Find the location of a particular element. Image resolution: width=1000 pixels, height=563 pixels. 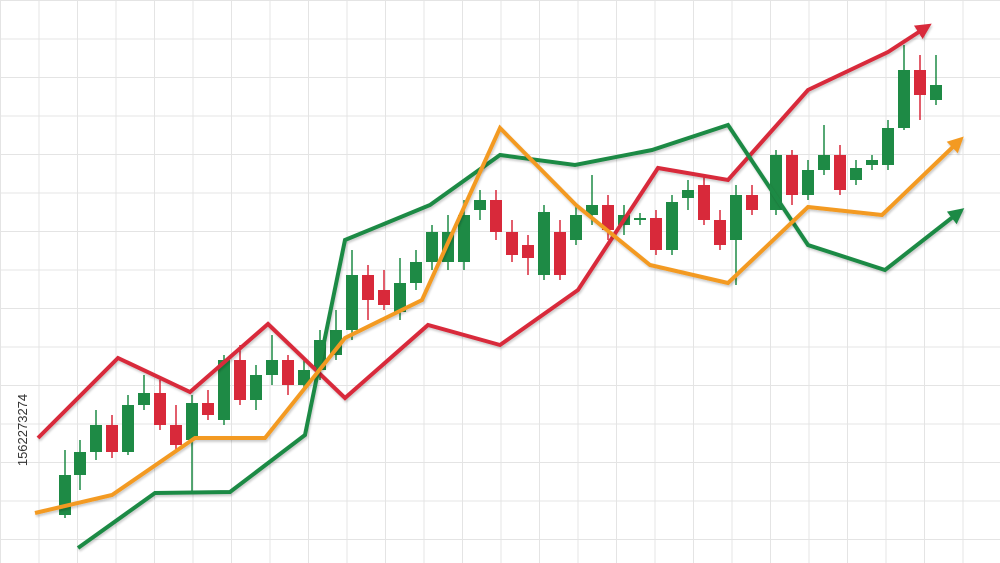

credit: 1562273274 is located at coordinates (22, 430).